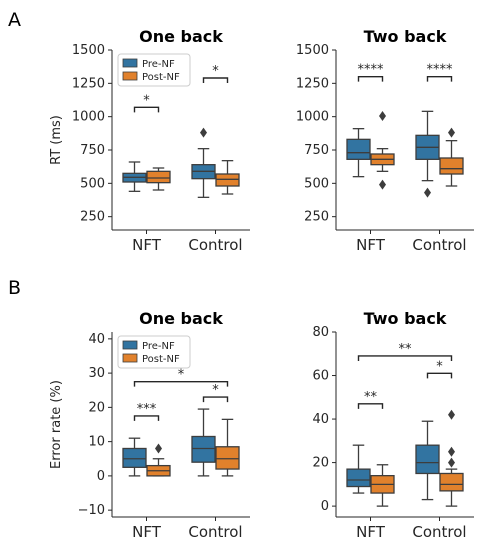 This screenshot has height=550, width=486. I want to click on significance-label: ****, so click(371, 70).